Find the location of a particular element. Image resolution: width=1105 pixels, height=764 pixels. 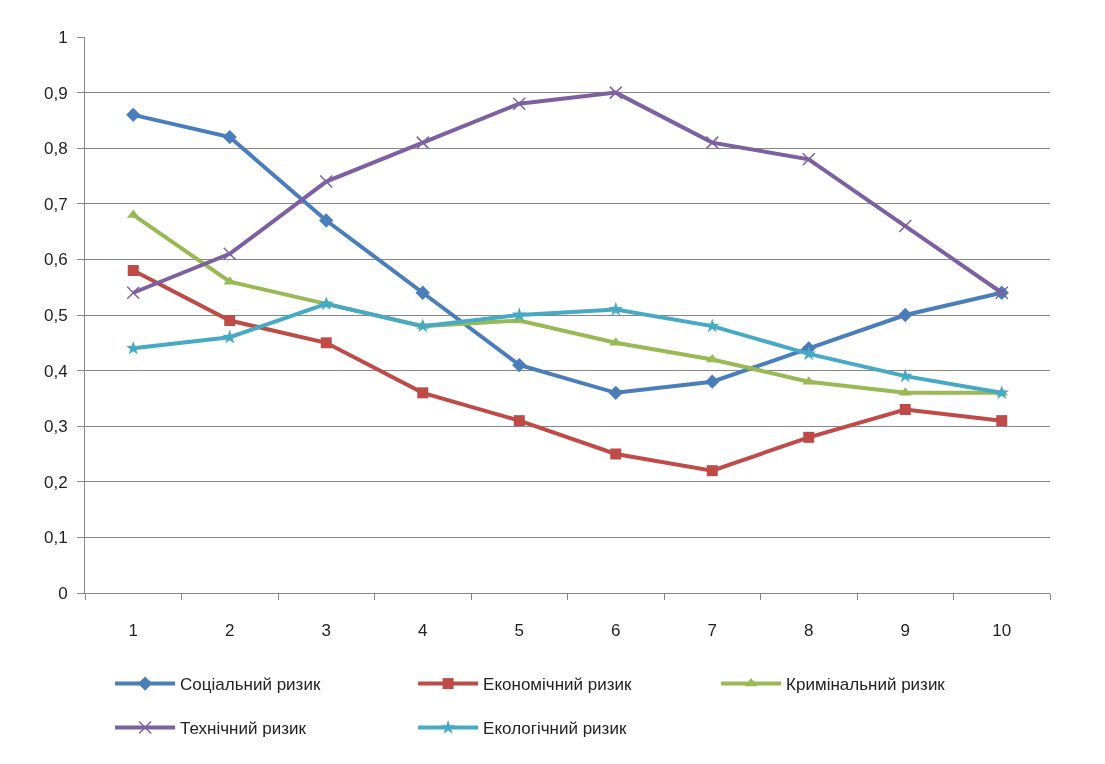

x-tick-label: 8 is located at coordinates (809, 631).